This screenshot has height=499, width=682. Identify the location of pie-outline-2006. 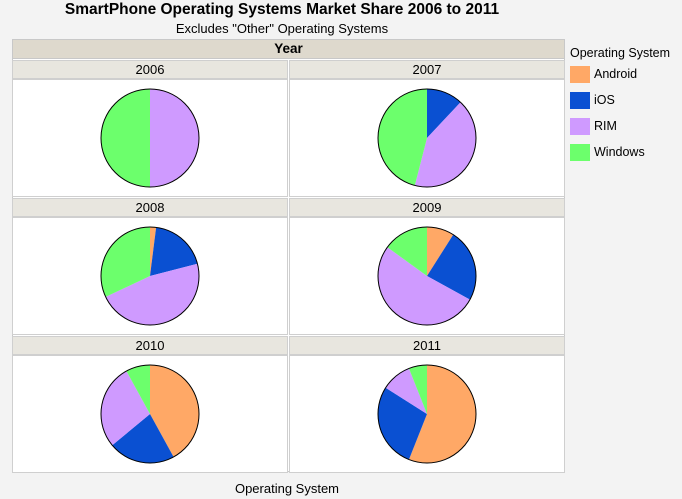
(150, 138).